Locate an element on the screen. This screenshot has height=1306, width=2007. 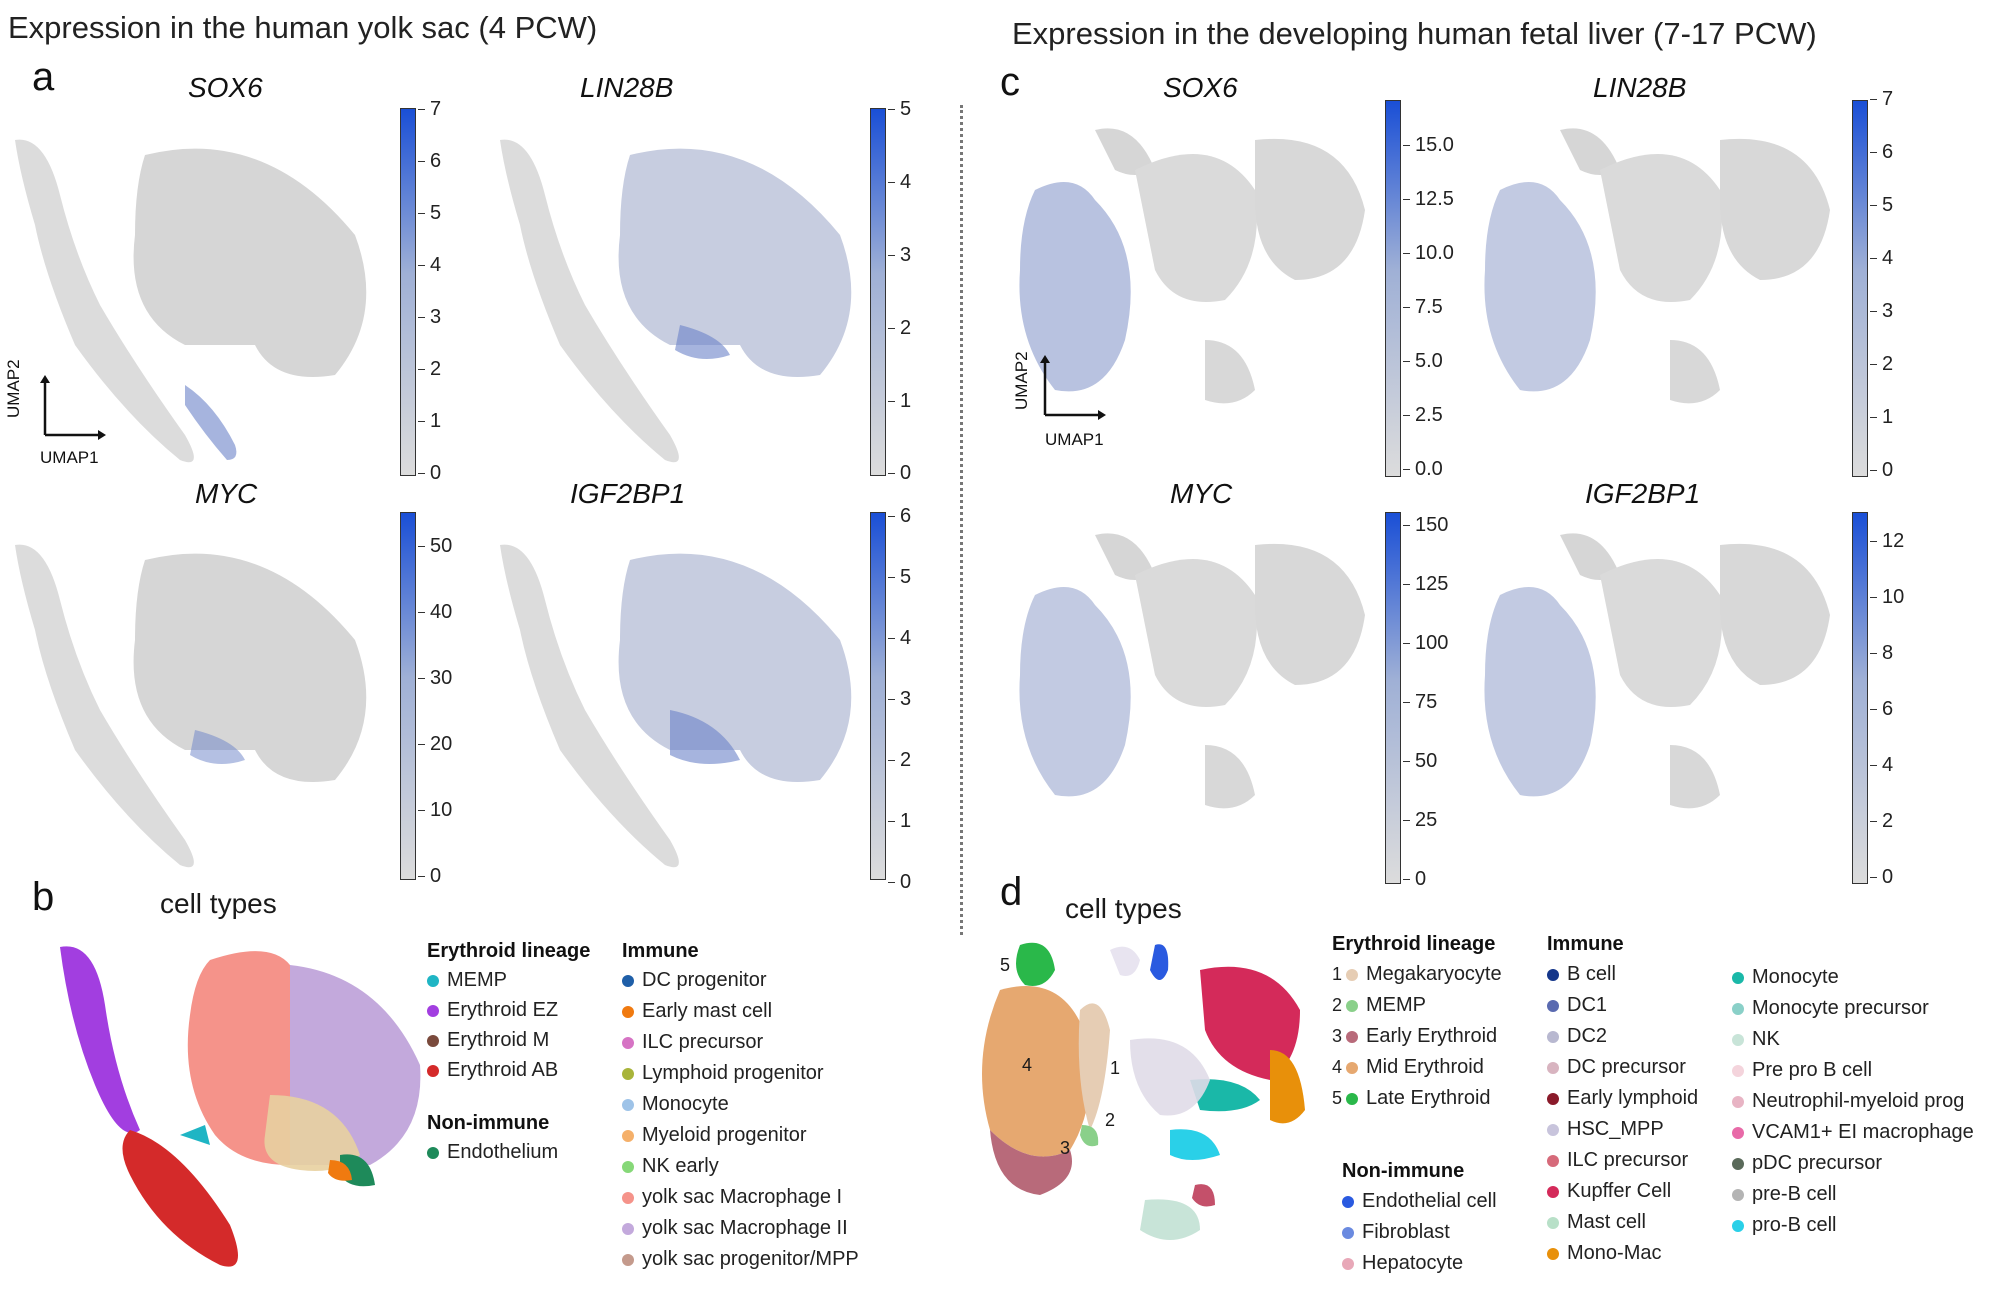
legend-heading: Immune is located at coordinates (1585, 944).